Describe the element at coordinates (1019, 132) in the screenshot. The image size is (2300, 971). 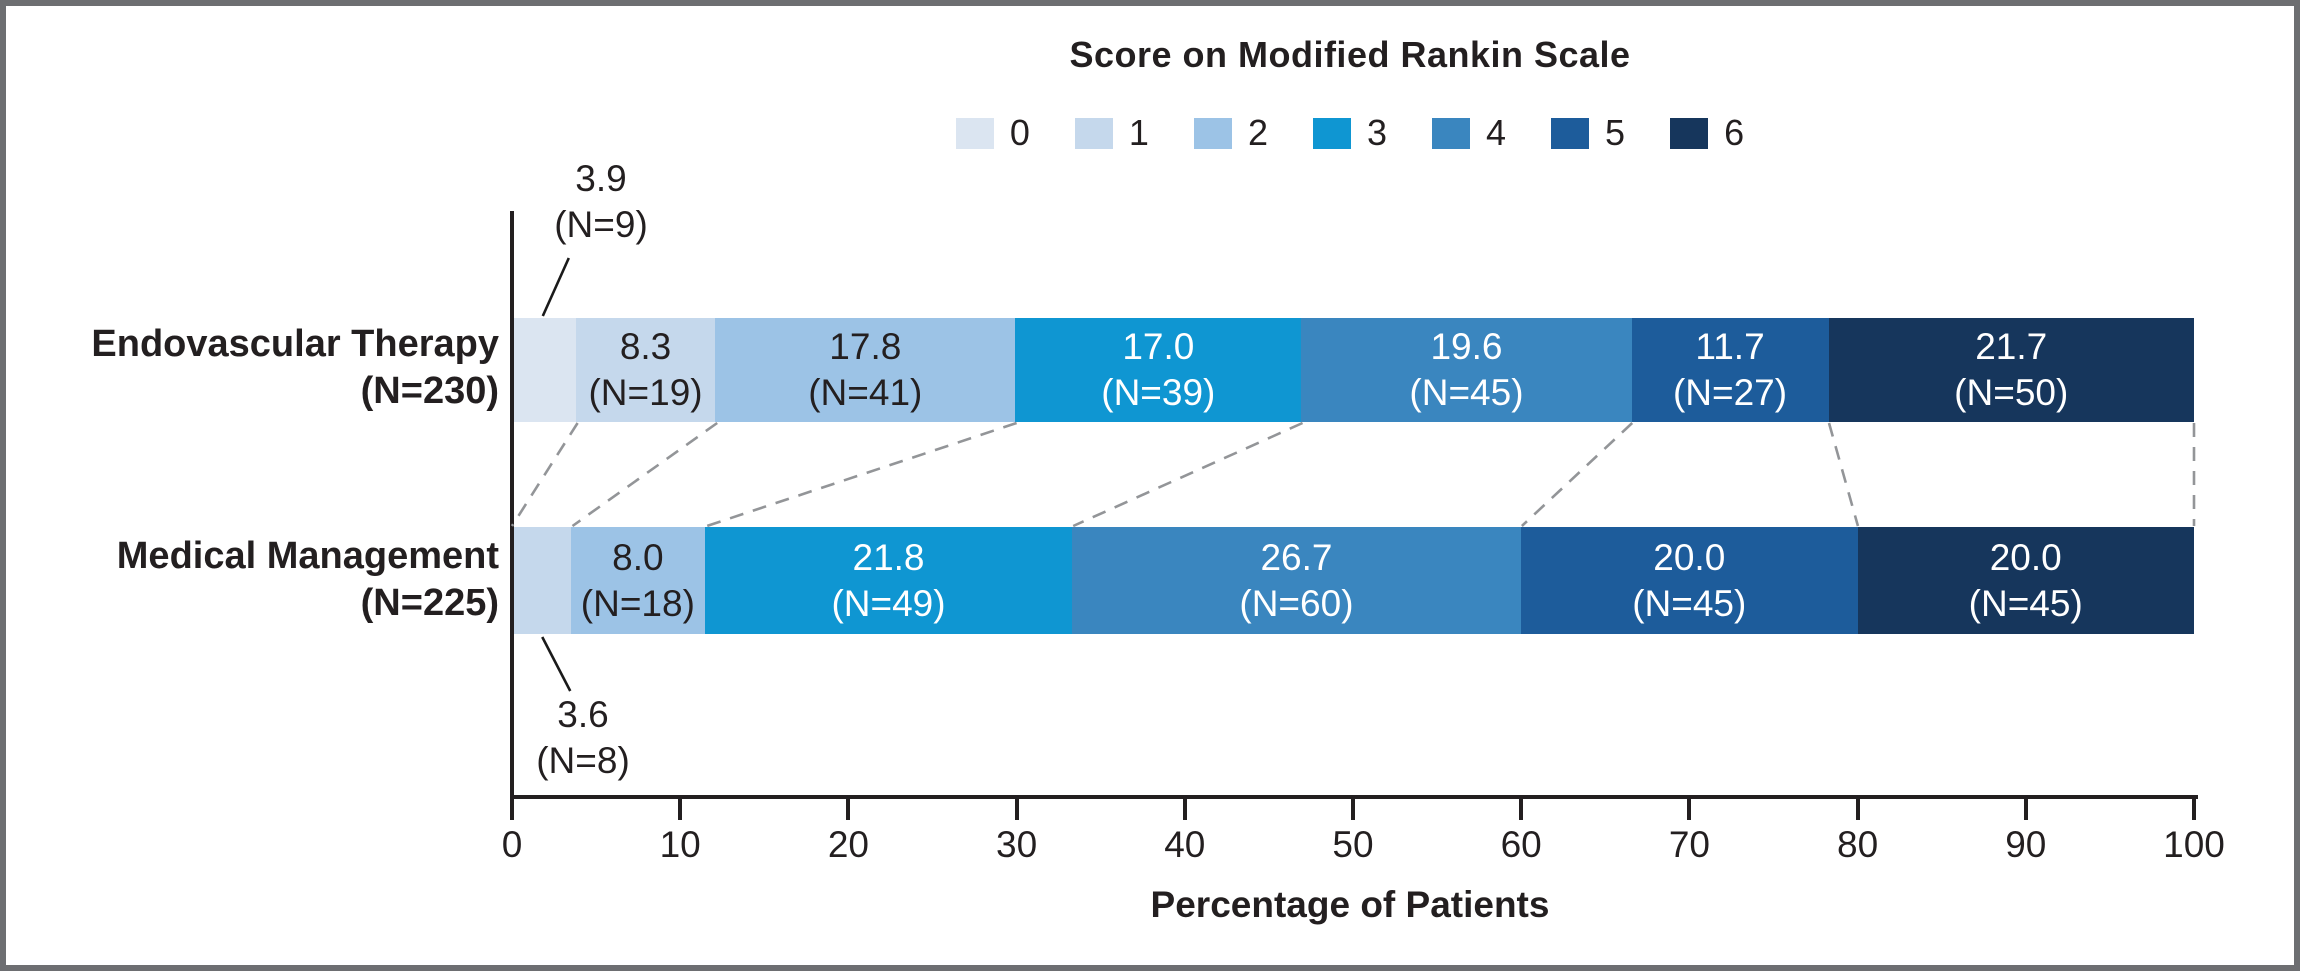
I see `legend-label: 0` at that location.